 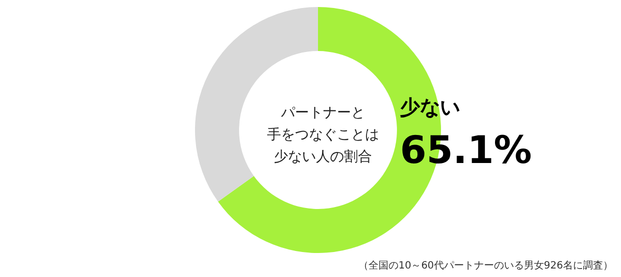 I want to click on text: パートナーと手をつなぐことは少ない人の割合, so click(x=323, y=135).